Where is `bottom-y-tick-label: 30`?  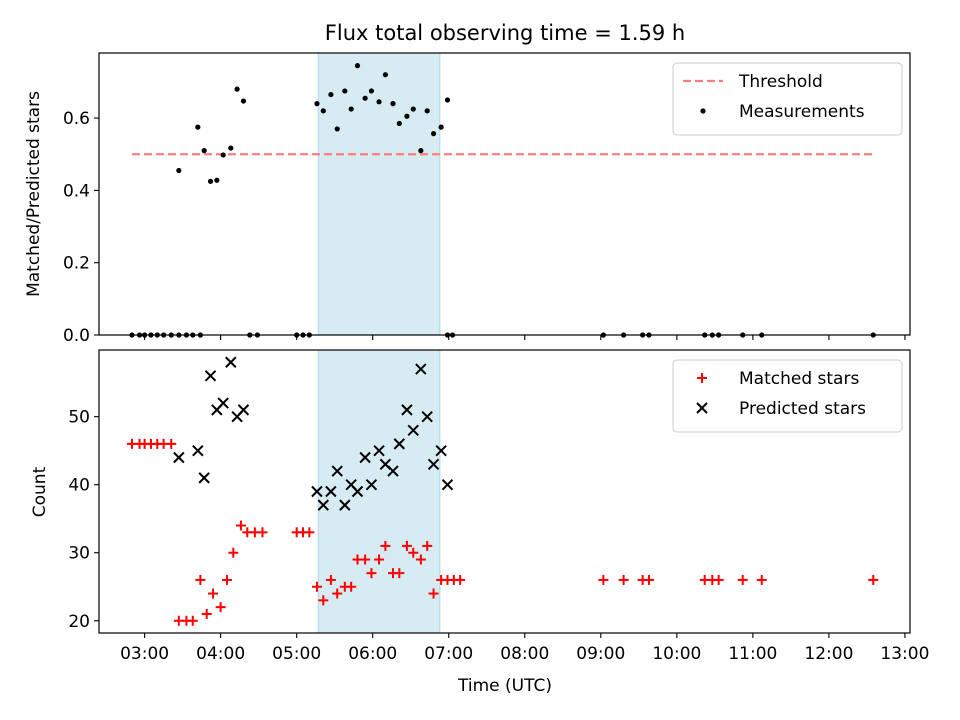 bottom-y-tick-label: 30 is located at coordinates (79, 554).